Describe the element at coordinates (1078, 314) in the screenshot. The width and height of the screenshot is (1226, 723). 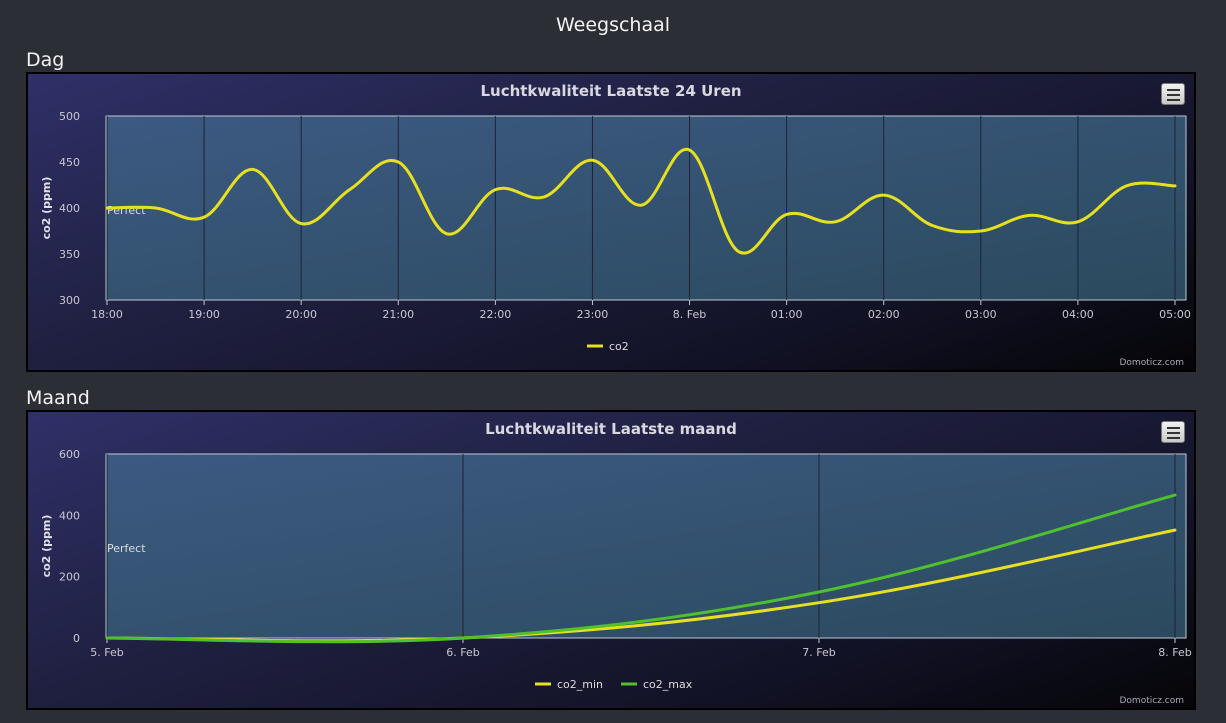
I see `x-tick-label: 04:00` at that location.